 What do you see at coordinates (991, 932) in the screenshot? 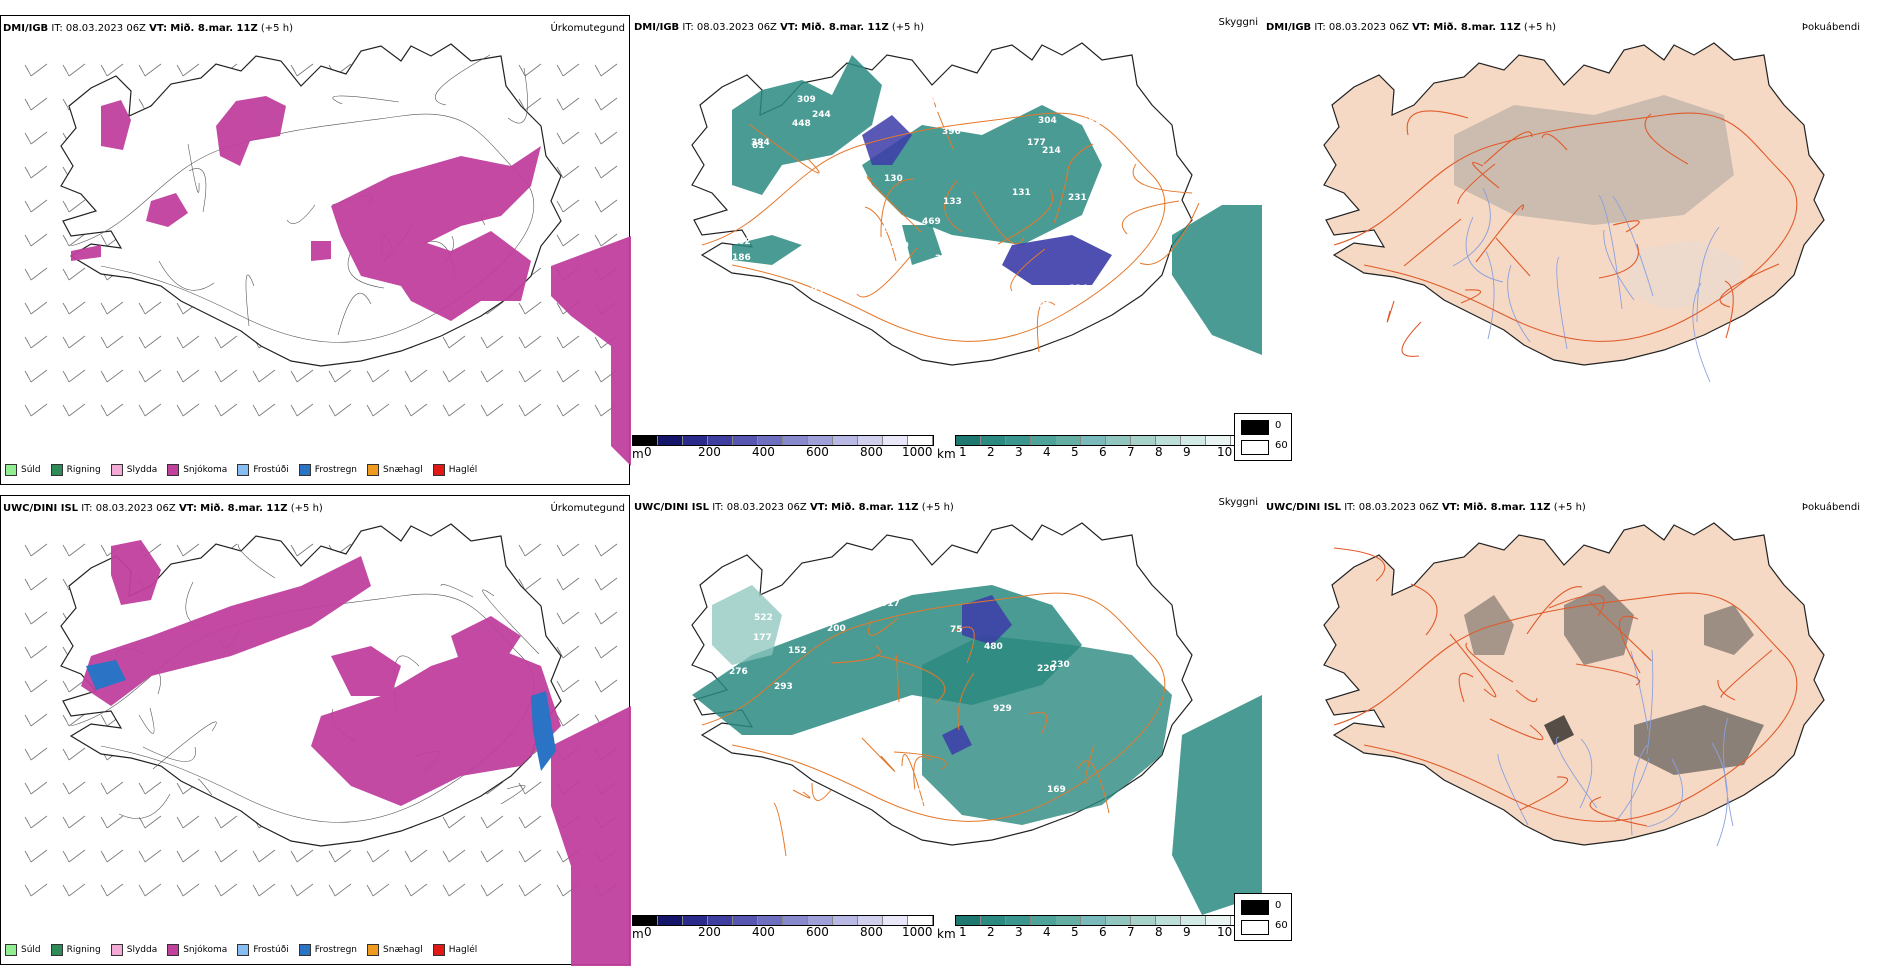
I see `visibility-tick: 2` at bounding box center [991, 932].